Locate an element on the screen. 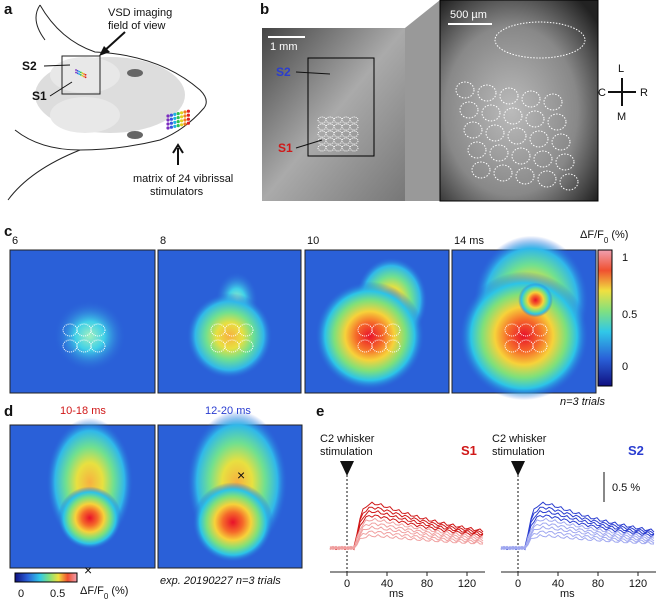 This screenshot has height=601, width=658. zoom-image is located at coordinates (519, 101).